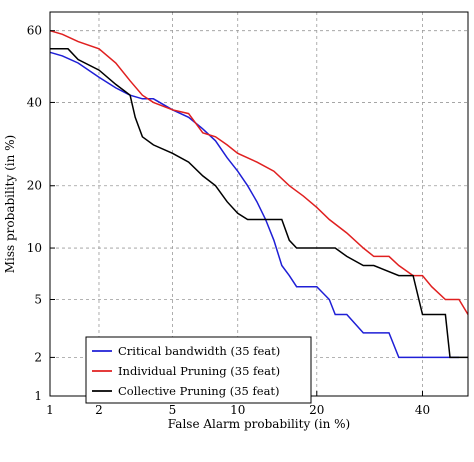  I want to click on legend-entry-1: Critical bandwidth (35 feat), so click(199, 351).